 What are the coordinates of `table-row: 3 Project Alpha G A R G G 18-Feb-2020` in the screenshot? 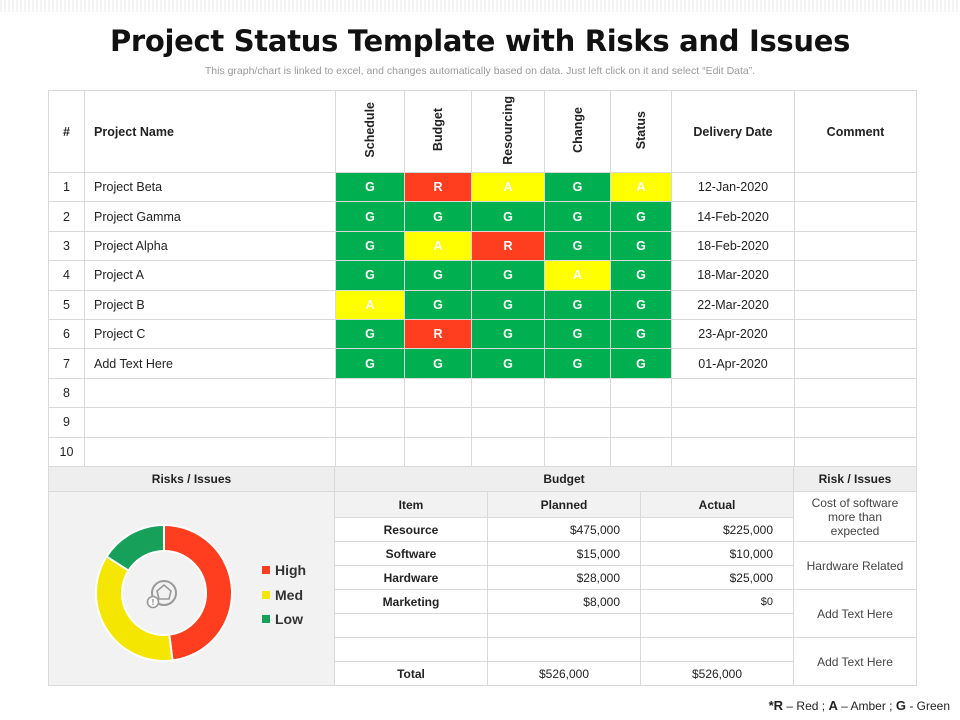 It's located at (482, 246).